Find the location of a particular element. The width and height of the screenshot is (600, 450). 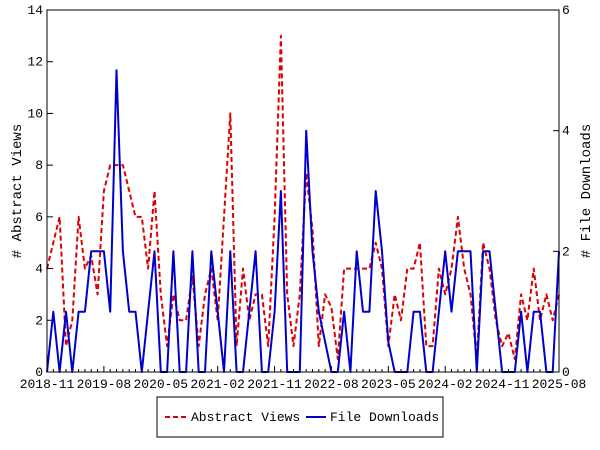

legend: Abstract Views File Downloads is located at coordinates (300, 417).